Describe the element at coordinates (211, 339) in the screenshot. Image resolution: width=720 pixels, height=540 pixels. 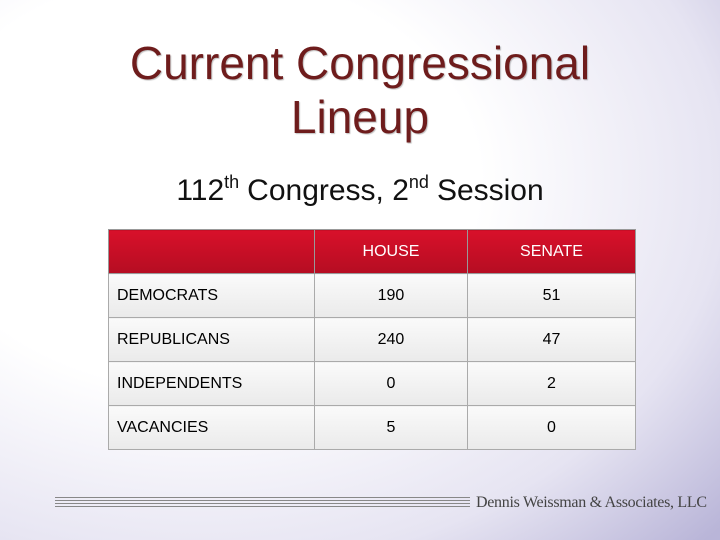
I see `row-label: REPUBLICANS` at that location.